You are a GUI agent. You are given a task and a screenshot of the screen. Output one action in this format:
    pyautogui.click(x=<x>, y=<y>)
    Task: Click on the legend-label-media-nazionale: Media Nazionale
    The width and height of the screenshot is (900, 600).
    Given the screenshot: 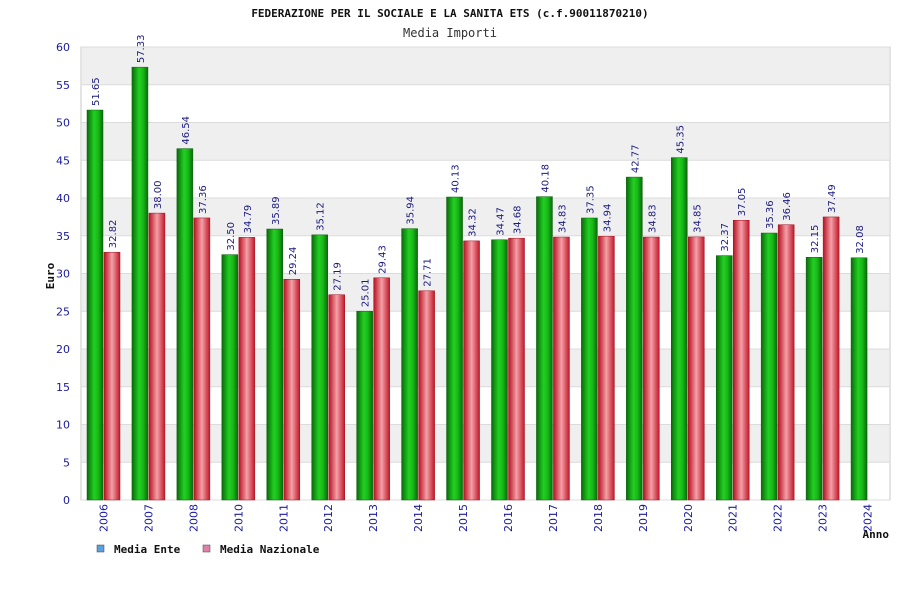 What is the action you would take?
    pyautogui.click(x=270, y=549)
    